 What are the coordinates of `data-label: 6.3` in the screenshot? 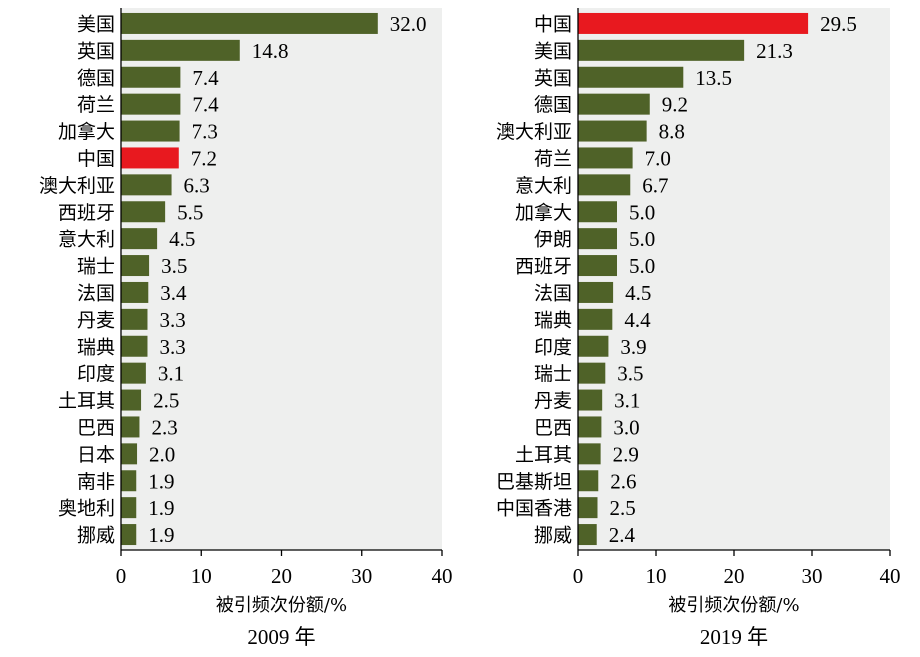 It's located at (197, 185).